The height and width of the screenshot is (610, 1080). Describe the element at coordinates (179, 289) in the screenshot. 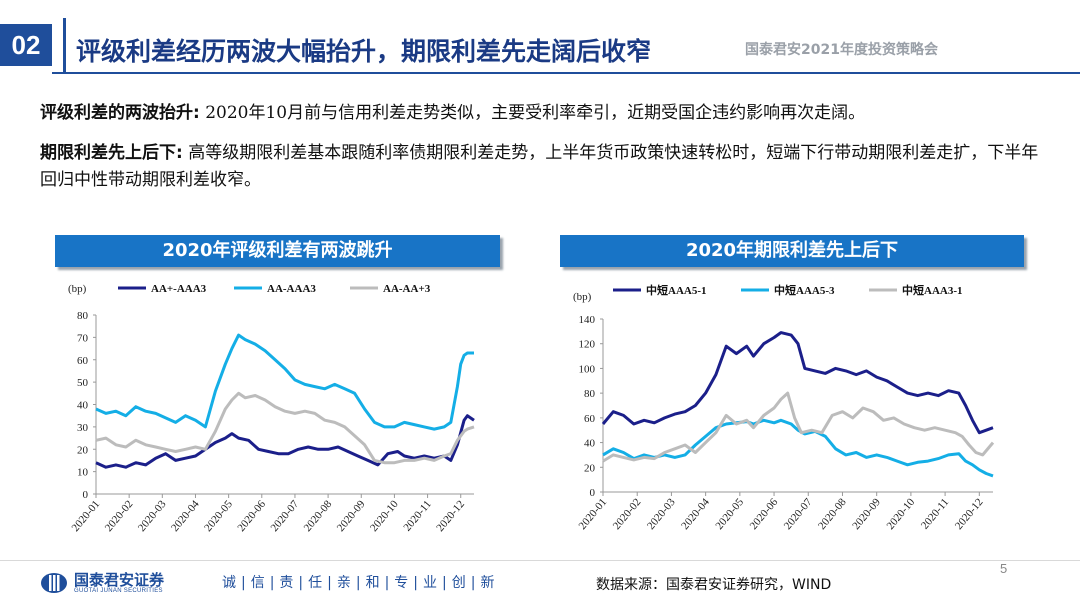

I see `legend-label: AA+-AAA3` at that location.